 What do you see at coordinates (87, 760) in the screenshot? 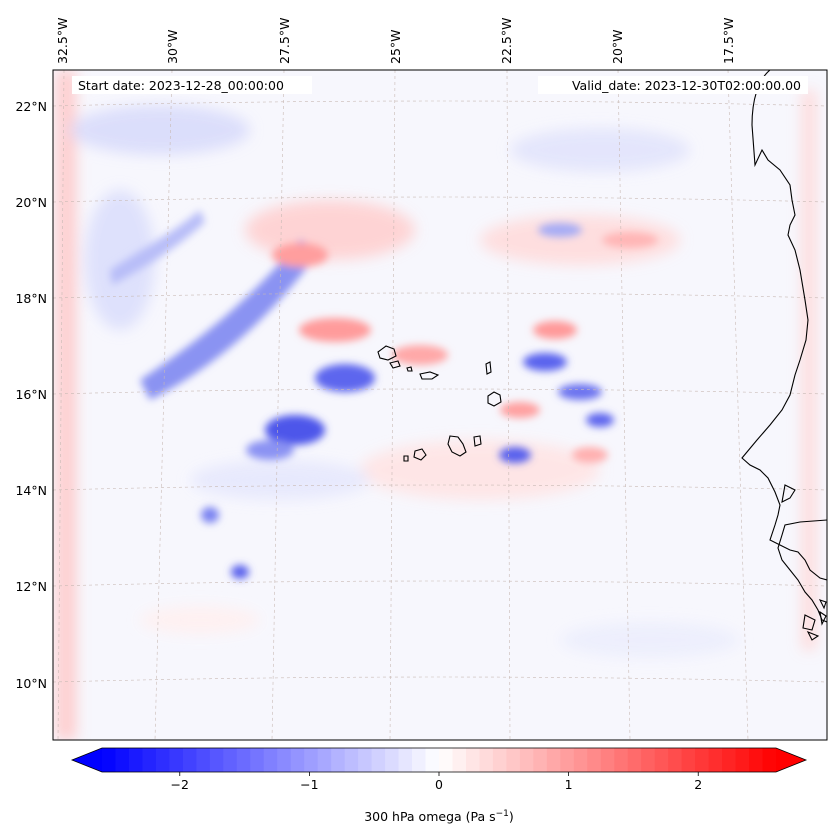
I see `colorbar-extend-min` at bounding box center [87, 760].